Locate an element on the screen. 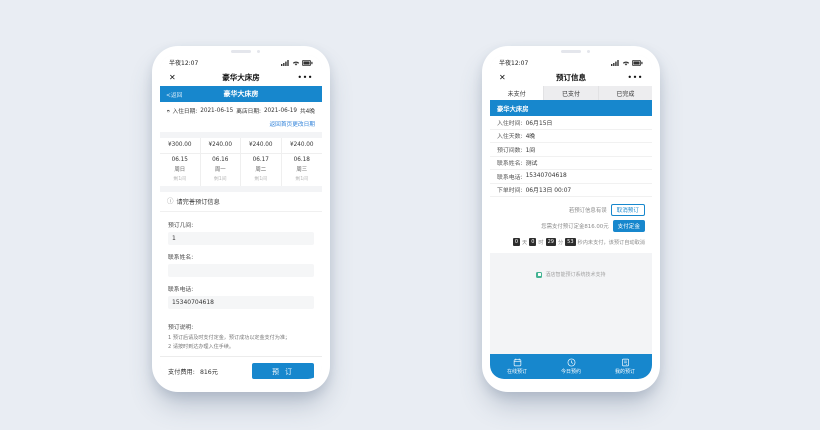  checkout-label: 离店日期: is located at coordinates (248, 112).